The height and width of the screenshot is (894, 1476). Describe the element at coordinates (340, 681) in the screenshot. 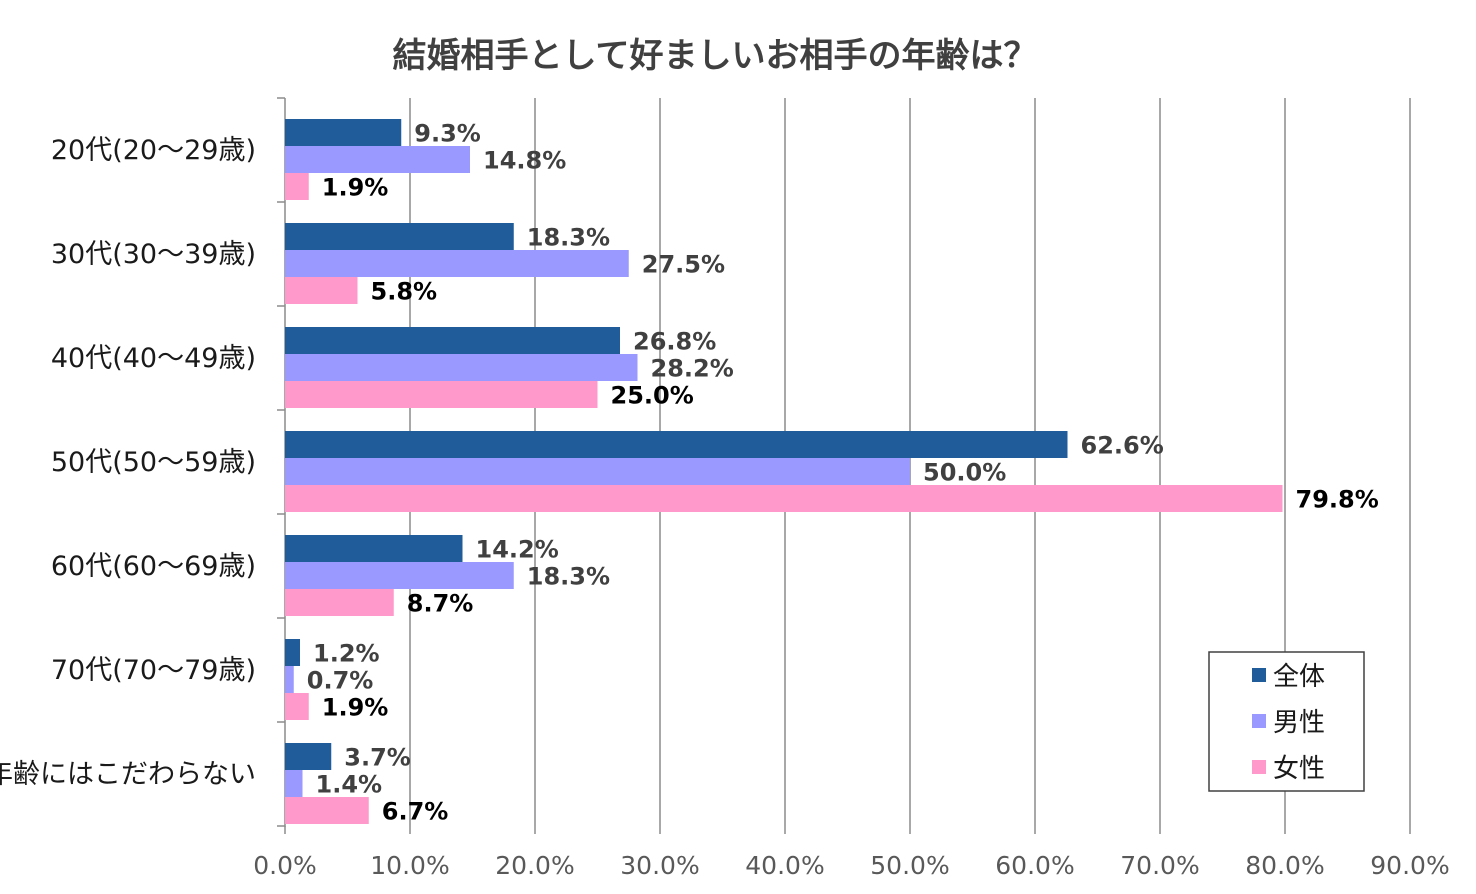

I see `data-label: 0.7%` at that location.